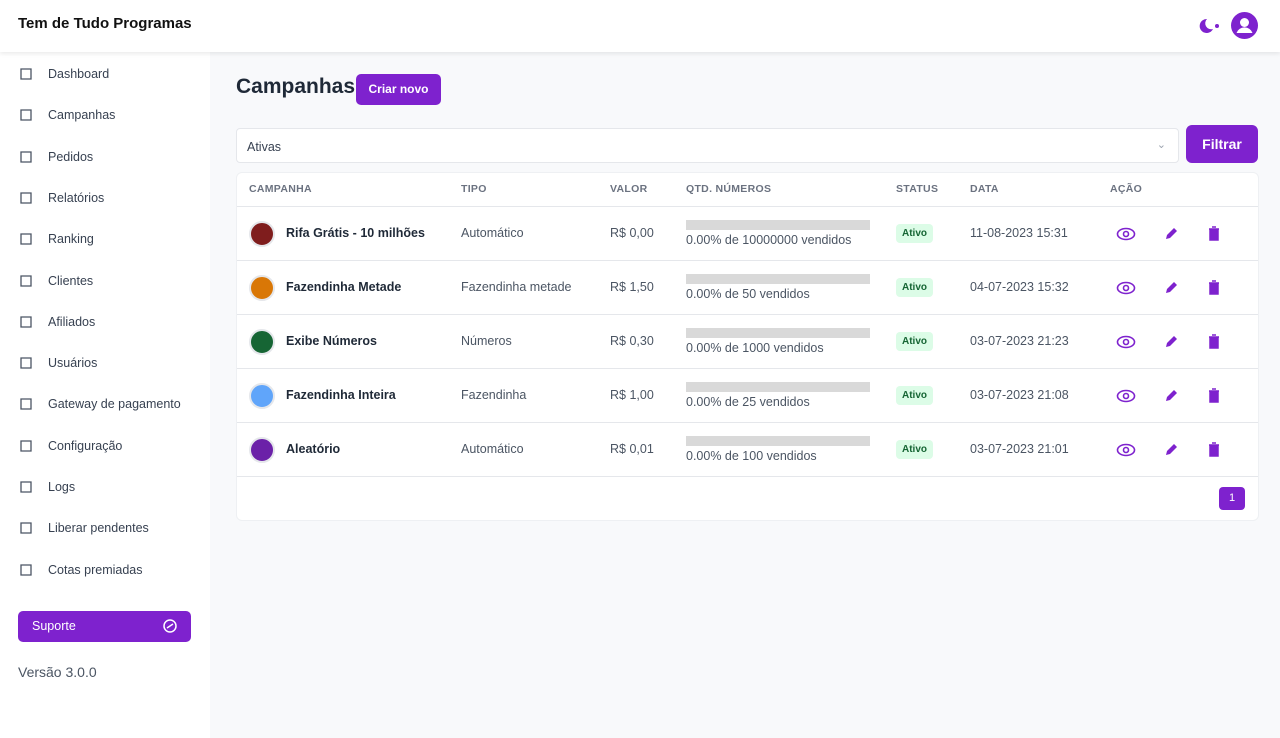 This screenshot has height=738, width=1280. I want to click on campaign-price: R$ 0,00, so click(632, 233).